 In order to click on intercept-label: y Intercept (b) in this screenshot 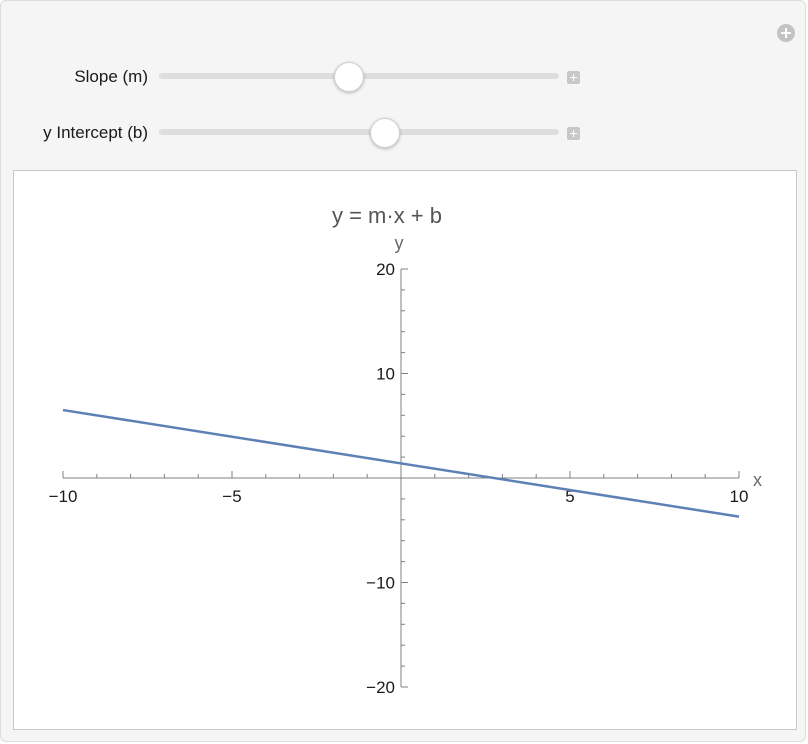, I will do `click(95, 132)`.